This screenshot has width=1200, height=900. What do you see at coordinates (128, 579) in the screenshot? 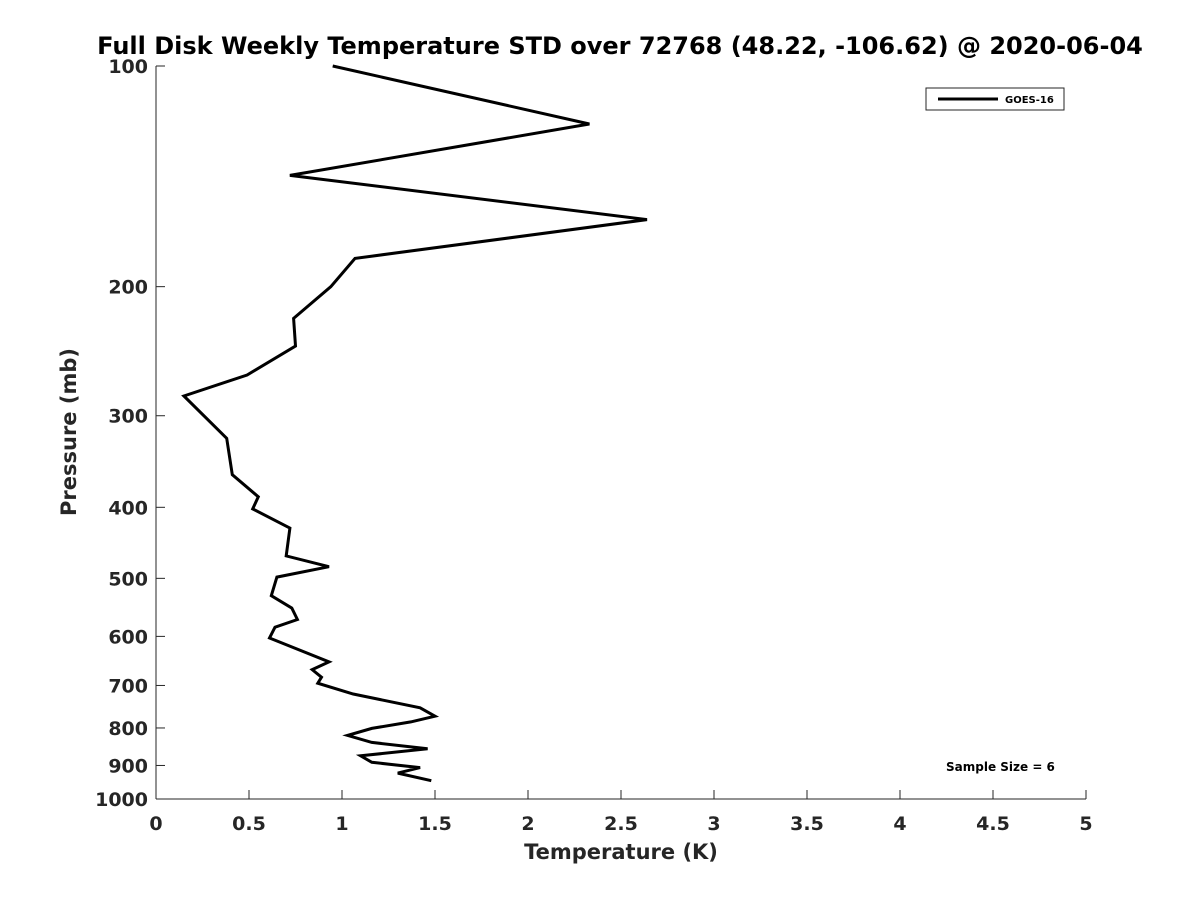
I see `y-tick-label: 500` at bounding box center [128, 579].